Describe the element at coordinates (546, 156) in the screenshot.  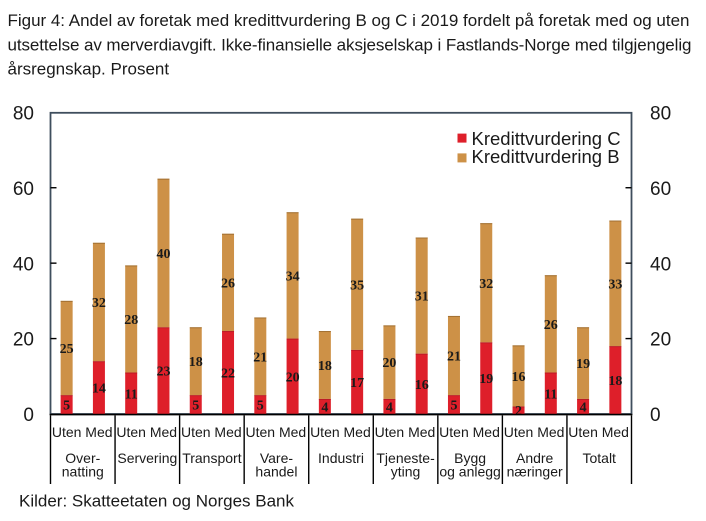
I see `svg-text: Kredittvurdering B` at that location.